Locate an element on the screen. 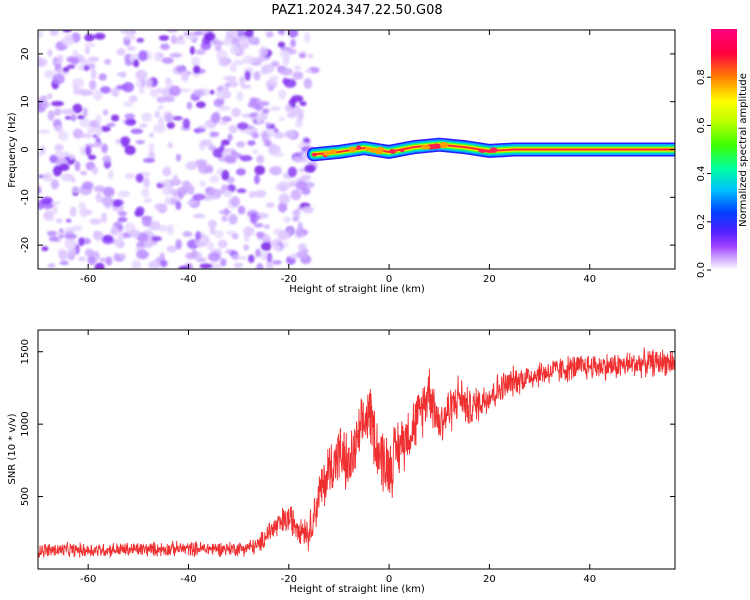  spectrogram-x-label: Height of straight line (km) is located at coordinates (357, 289).